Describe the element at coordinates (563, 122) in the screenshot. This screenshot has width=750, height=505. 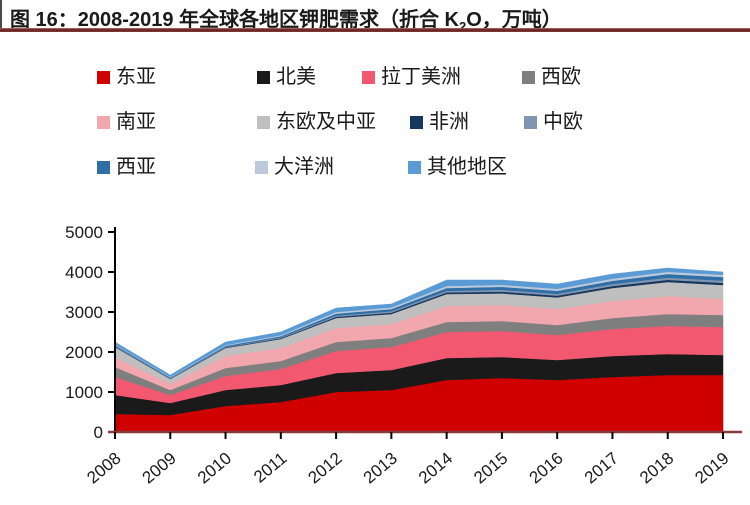
I see `legend-label-central-europe: 中欧` at that location.